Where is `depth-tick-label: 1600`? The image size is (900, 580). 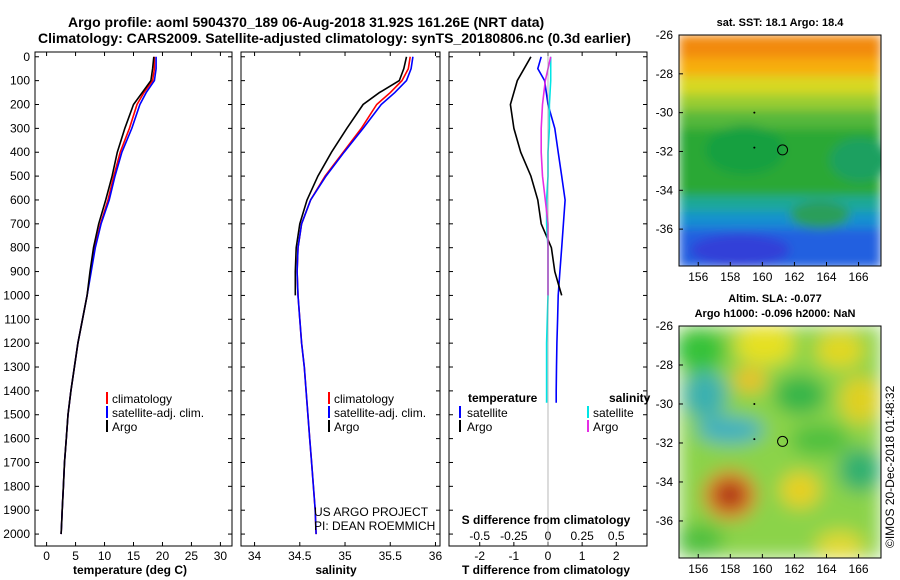 depth-tick-label: 1600 is located at coordinates (16, 439).